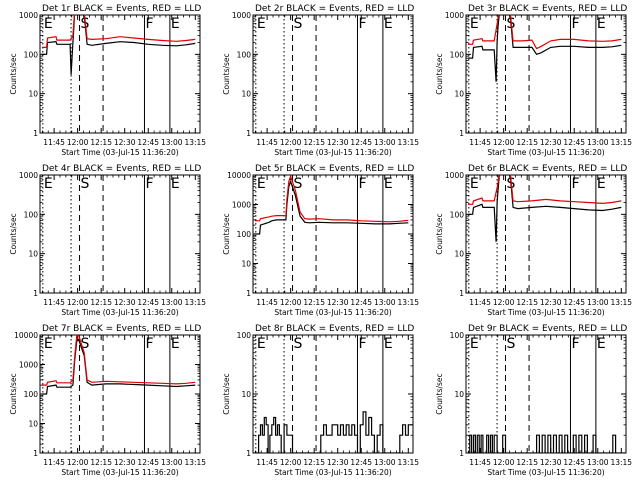 This screenshot has height=480, width=640. I want to click on panel-title: Det 5r BLACK = Events, RED = LLD, so click(334, 169).